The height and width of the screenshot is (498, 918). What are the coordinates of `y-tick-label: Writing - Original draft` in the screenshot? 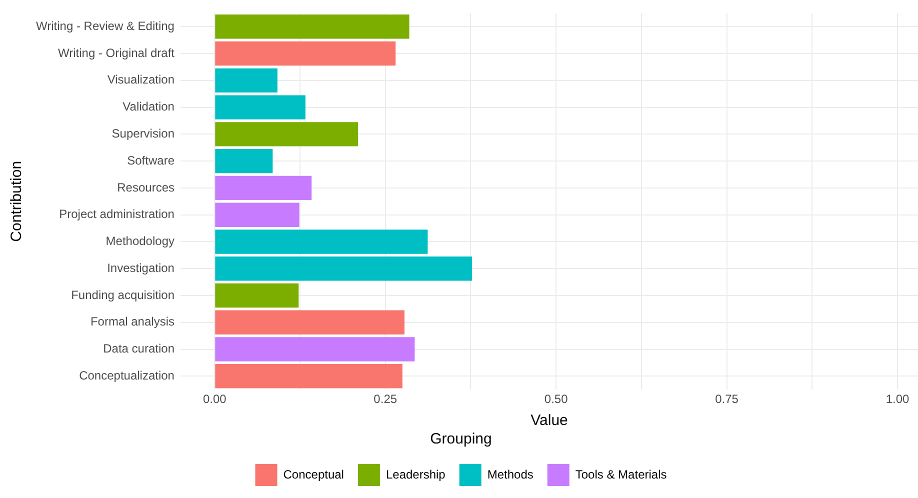 It's located at (117, 53).